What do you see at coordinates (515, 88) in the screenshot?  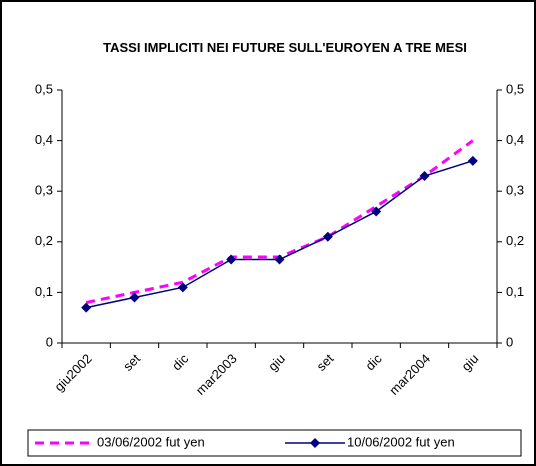 I see `y2-tick-label: 0,5` at bounding box center [515, 88].